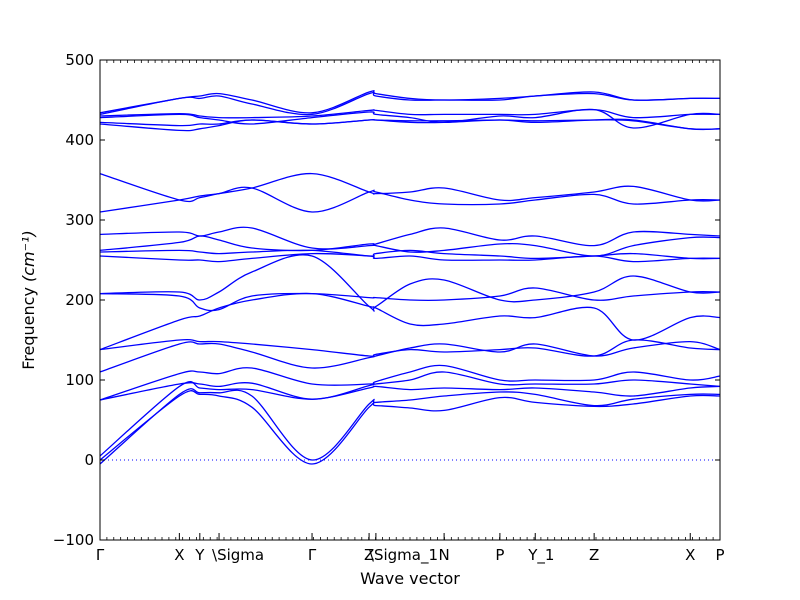  What do you see at coordinates (73, 540) in the screenshot?
I see `y-tick-label: −100` at bounding box center [73, 540].